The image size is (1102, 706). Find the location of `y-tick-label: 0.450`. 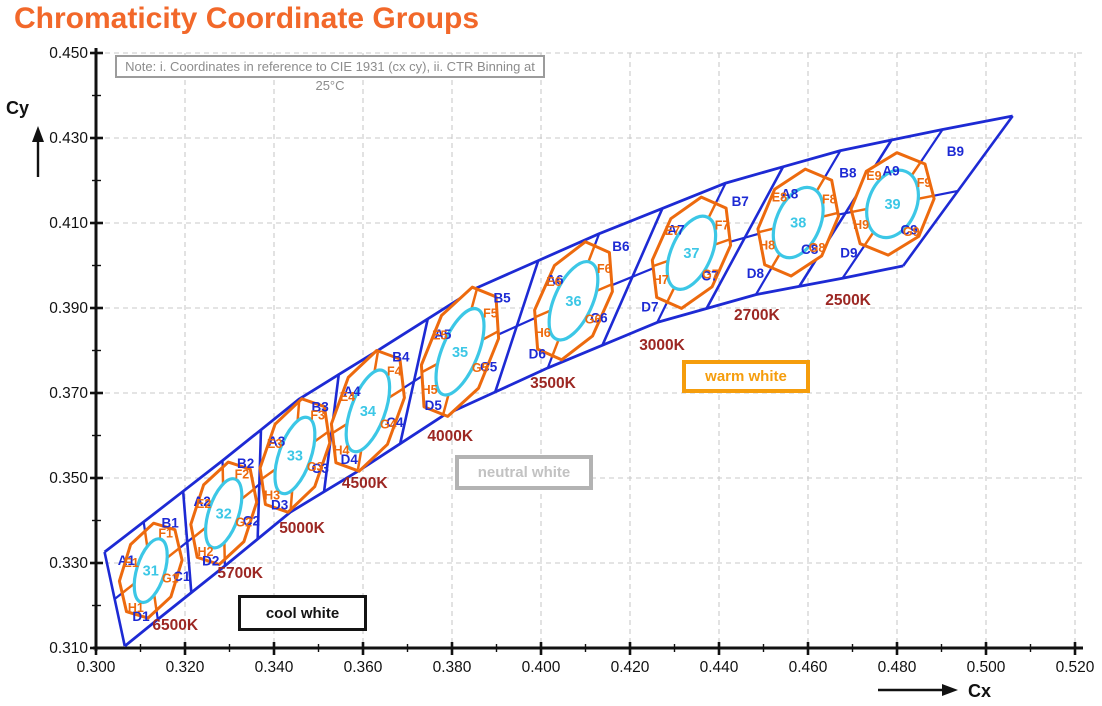

y-tick-label: 0.450 is located at coordinates (68, 53).